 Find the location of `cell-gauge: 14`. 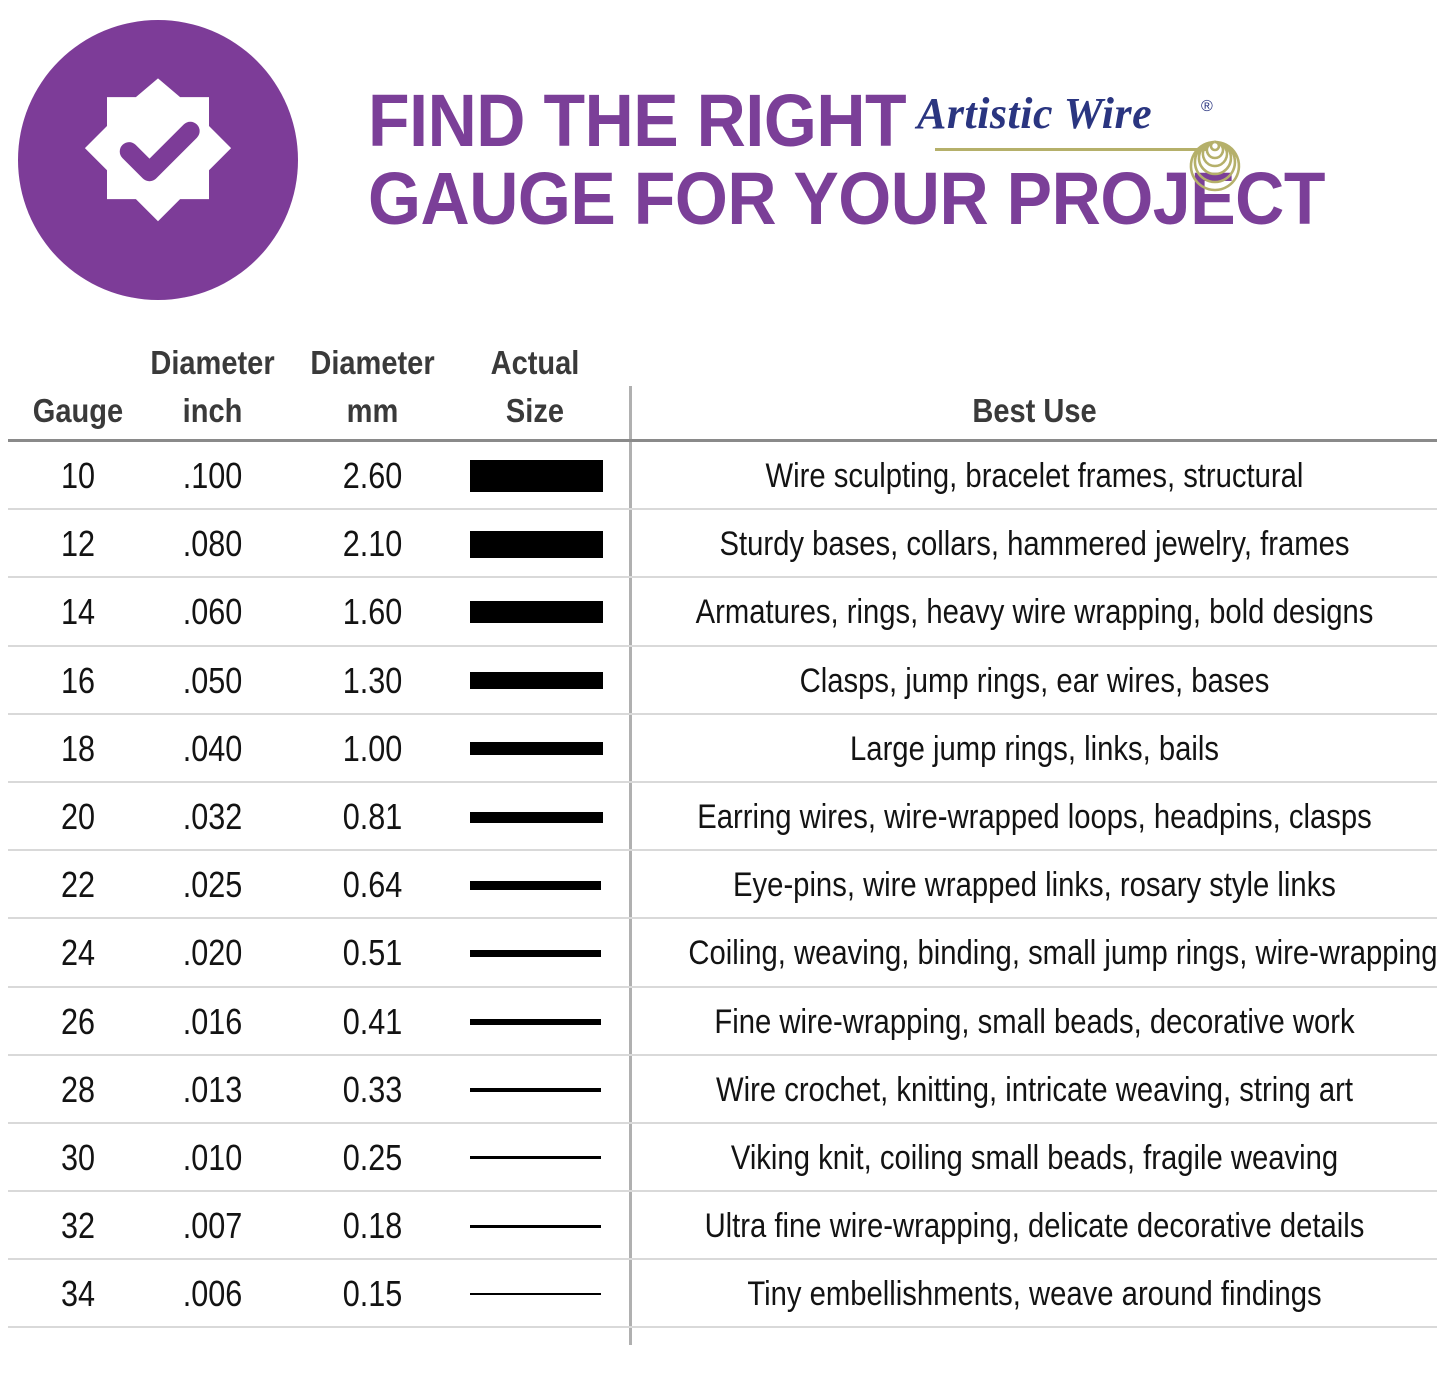

cell-gauge: 14 is located at coordinates (78, 612).